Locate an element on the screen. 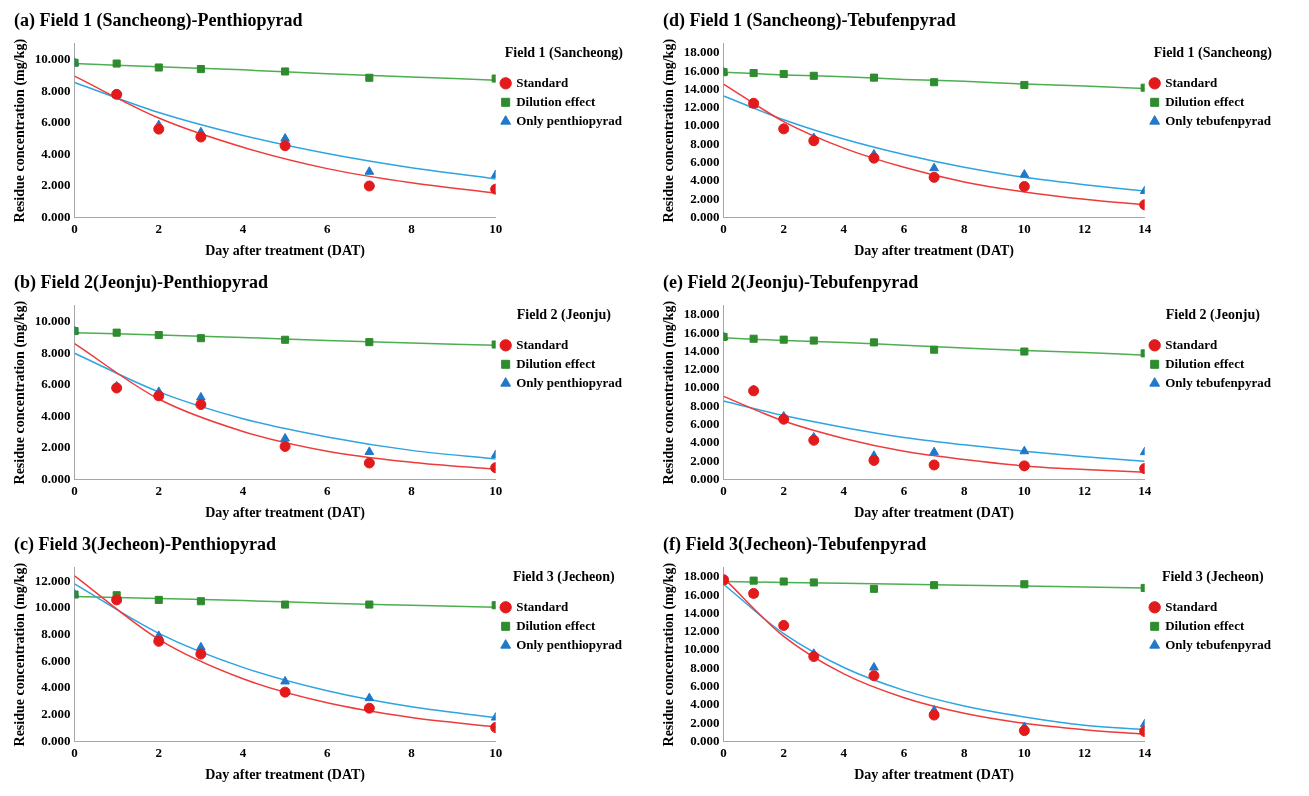 The image size is (1309, 796). chart-title: (c) Field 3(Jecheon)-Penthiopyrad is located at coordinates (145, 544).